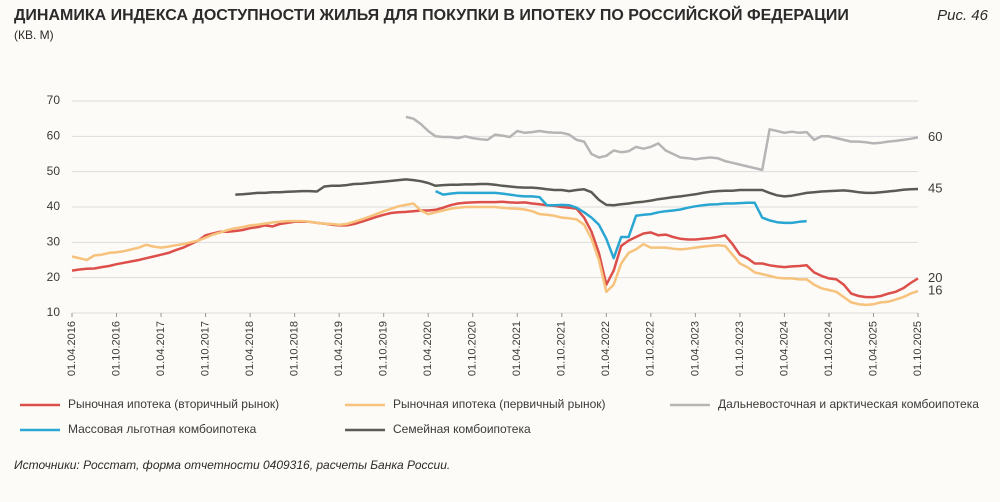 The width and height of the screenshot is (1000, 502). I want to click on x-tick-label: 01.04.2019, so click(339, 348).